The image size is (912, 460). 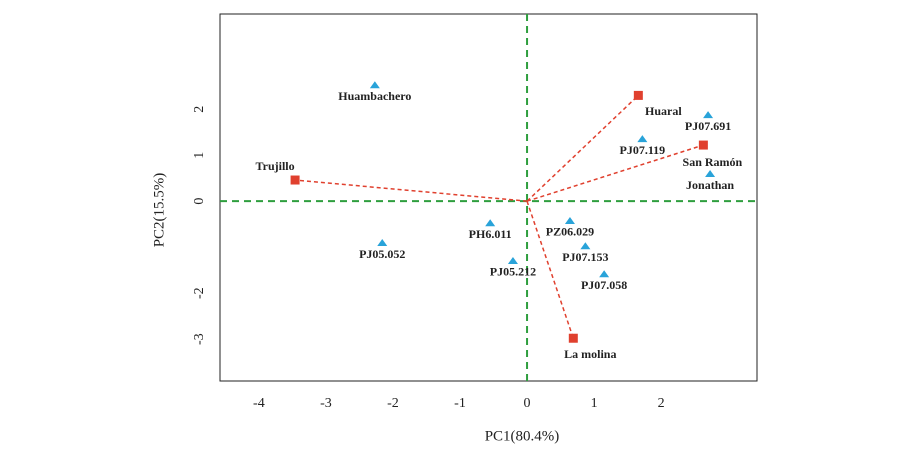 I want to click on y-tick-label: 2, so click(x=199, y=109).